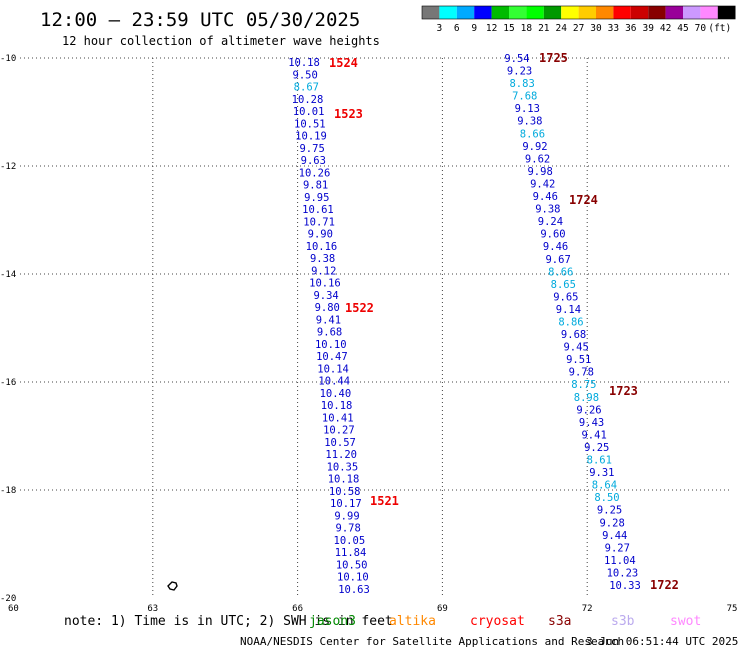  What do you see at coordinates (346, 516) in the screenshot?
I see `wave-height-value: 9.99` at bounding box center [346, 516].